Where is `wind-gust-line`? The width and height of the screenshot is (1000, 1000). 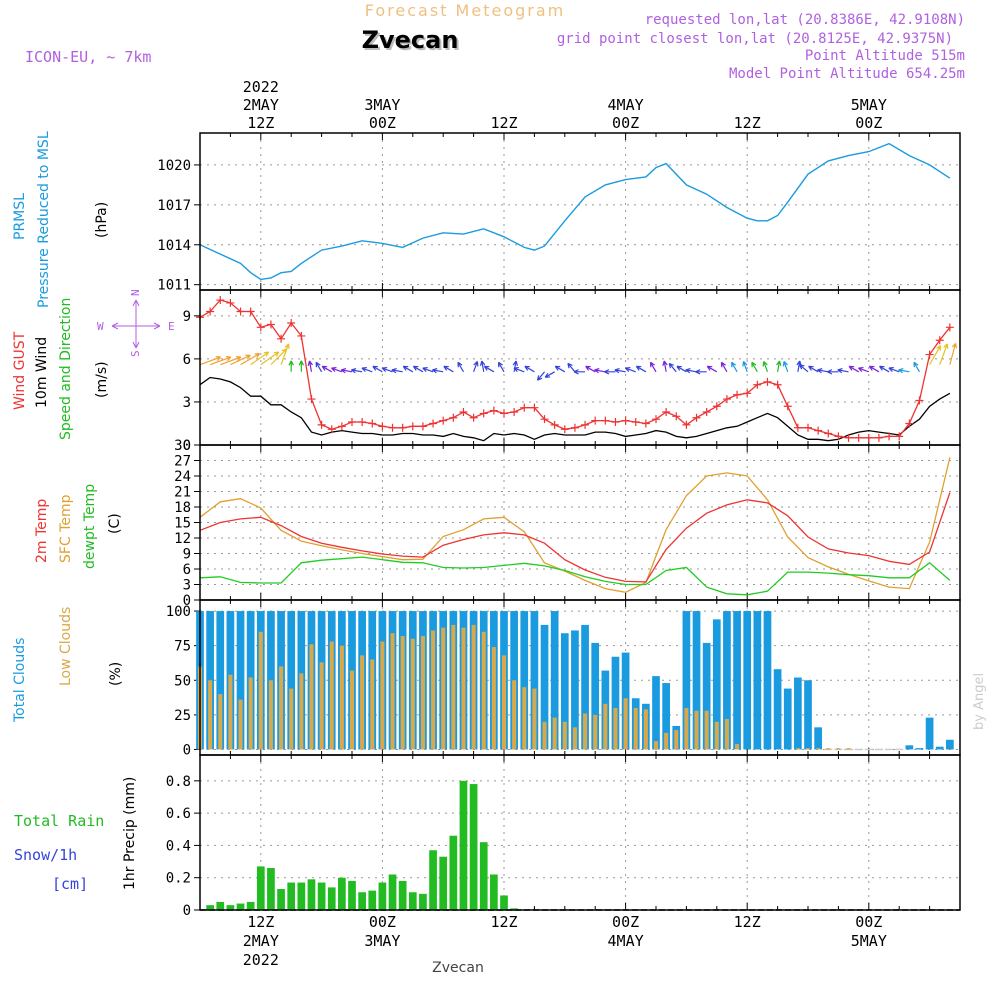 wind-gust-line is located at coordinates (575, 369).